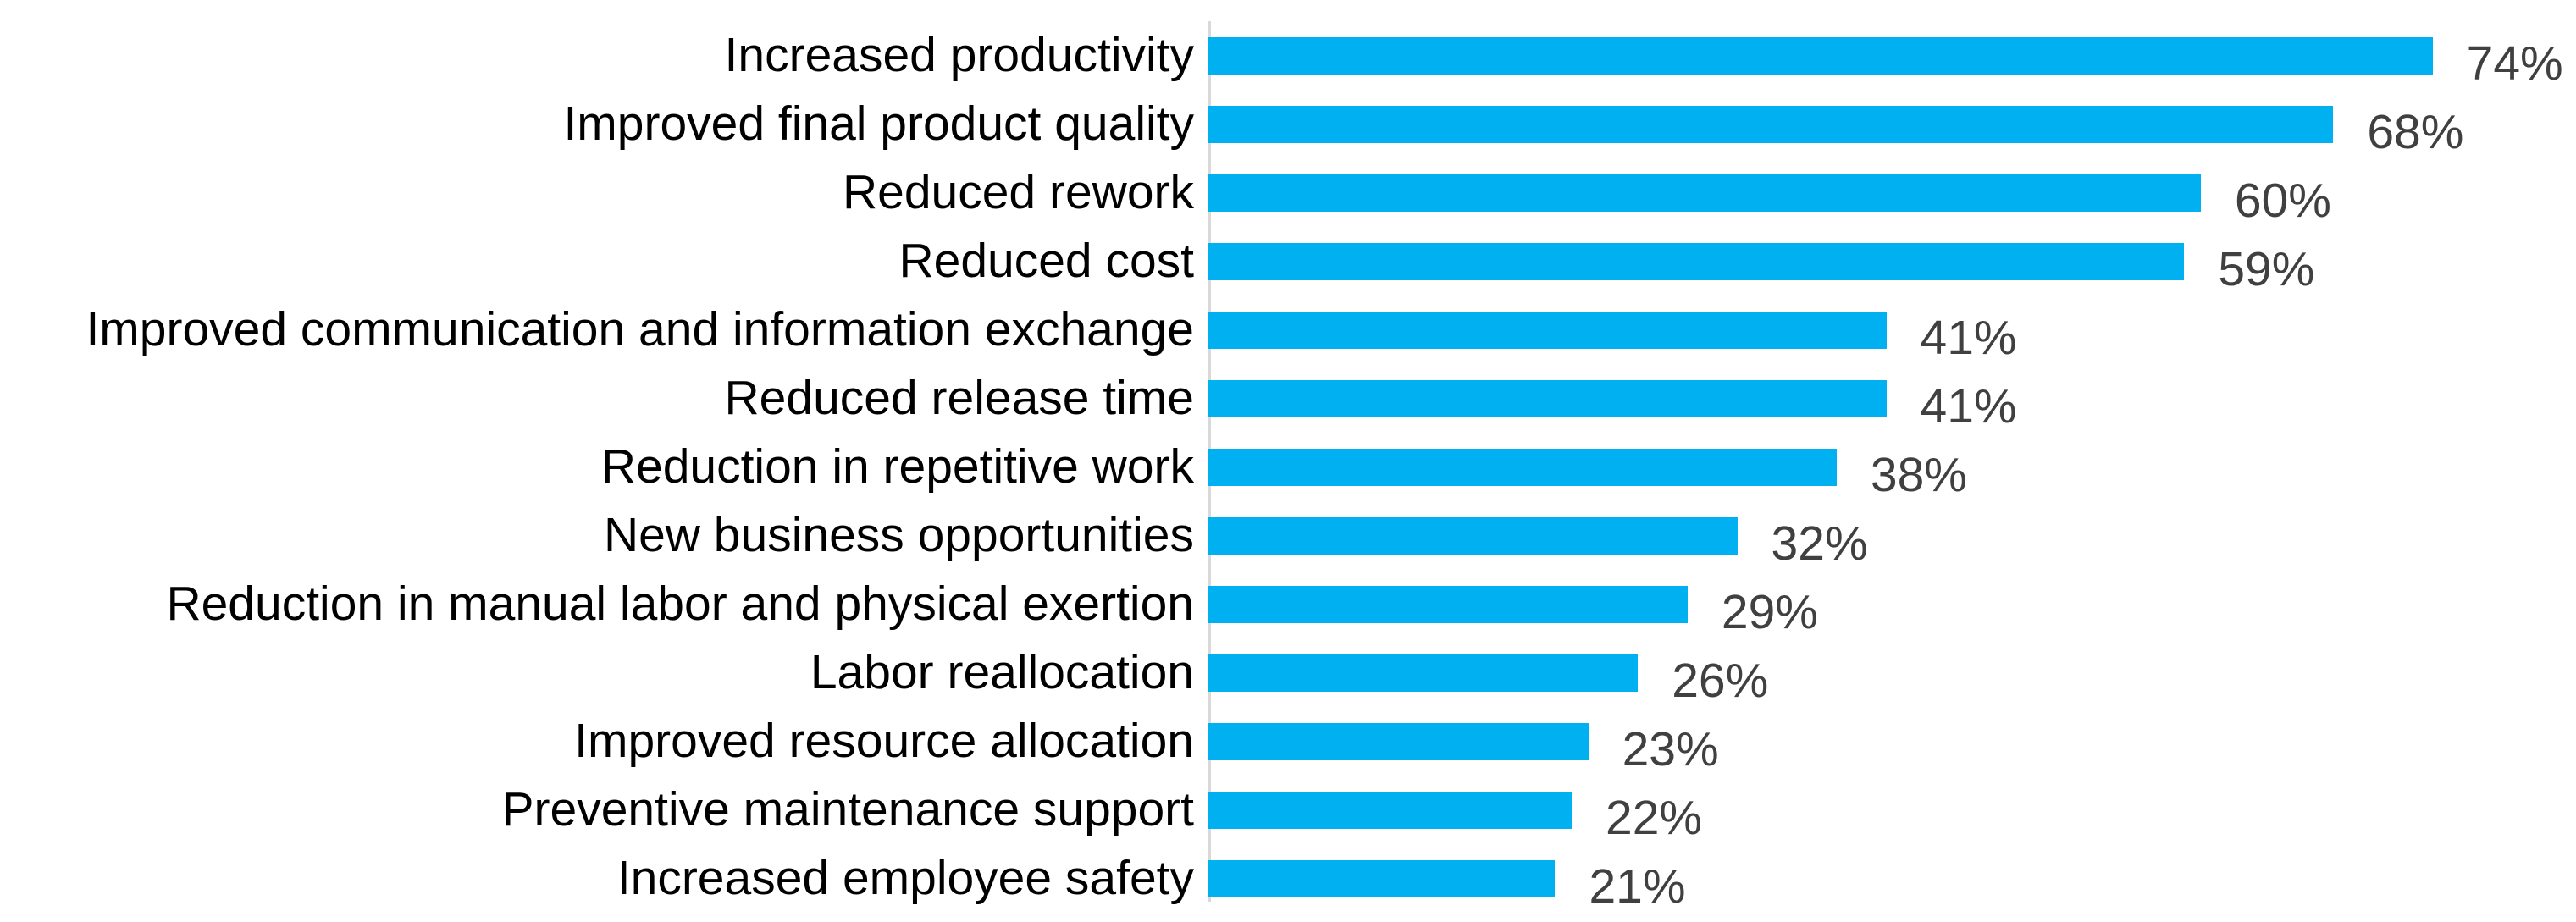  Describe the element at coordinates (897, 466) in the screenshot. I see `category-label: Reduction in repetitive work` at that location.